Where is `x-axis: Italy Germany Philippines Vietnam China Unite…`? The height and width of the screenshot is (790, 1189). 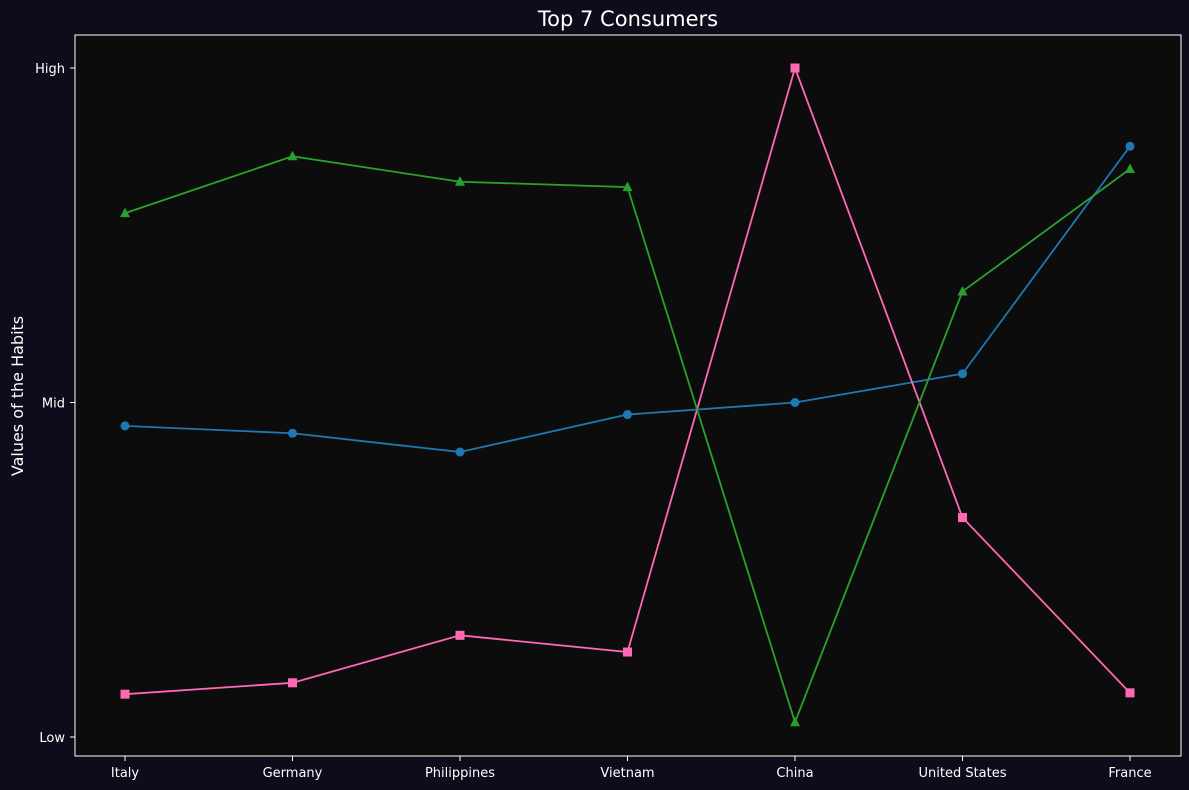 x-axis: Italy Germany Philippines Vietnam China Unite… is located at coordinates (631, 768).